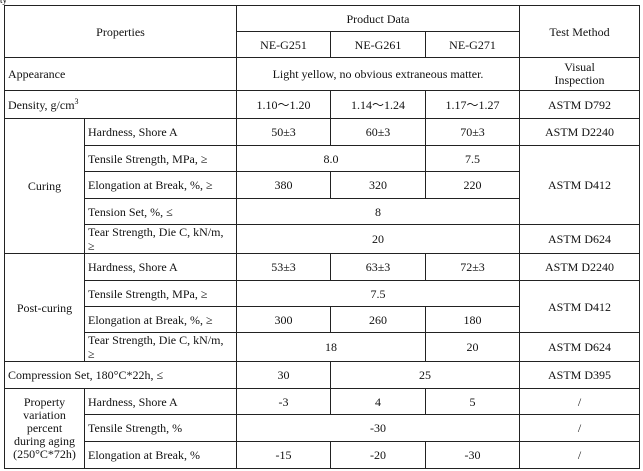 Image resolution: width=643 pixels, height=471 pixels. What do you see at coordinates (160, 239) in the screenshot?
I see `curing-tear-label: Tear Strength, Die C, kN/m, ≥` at bounding box center [160, 239].